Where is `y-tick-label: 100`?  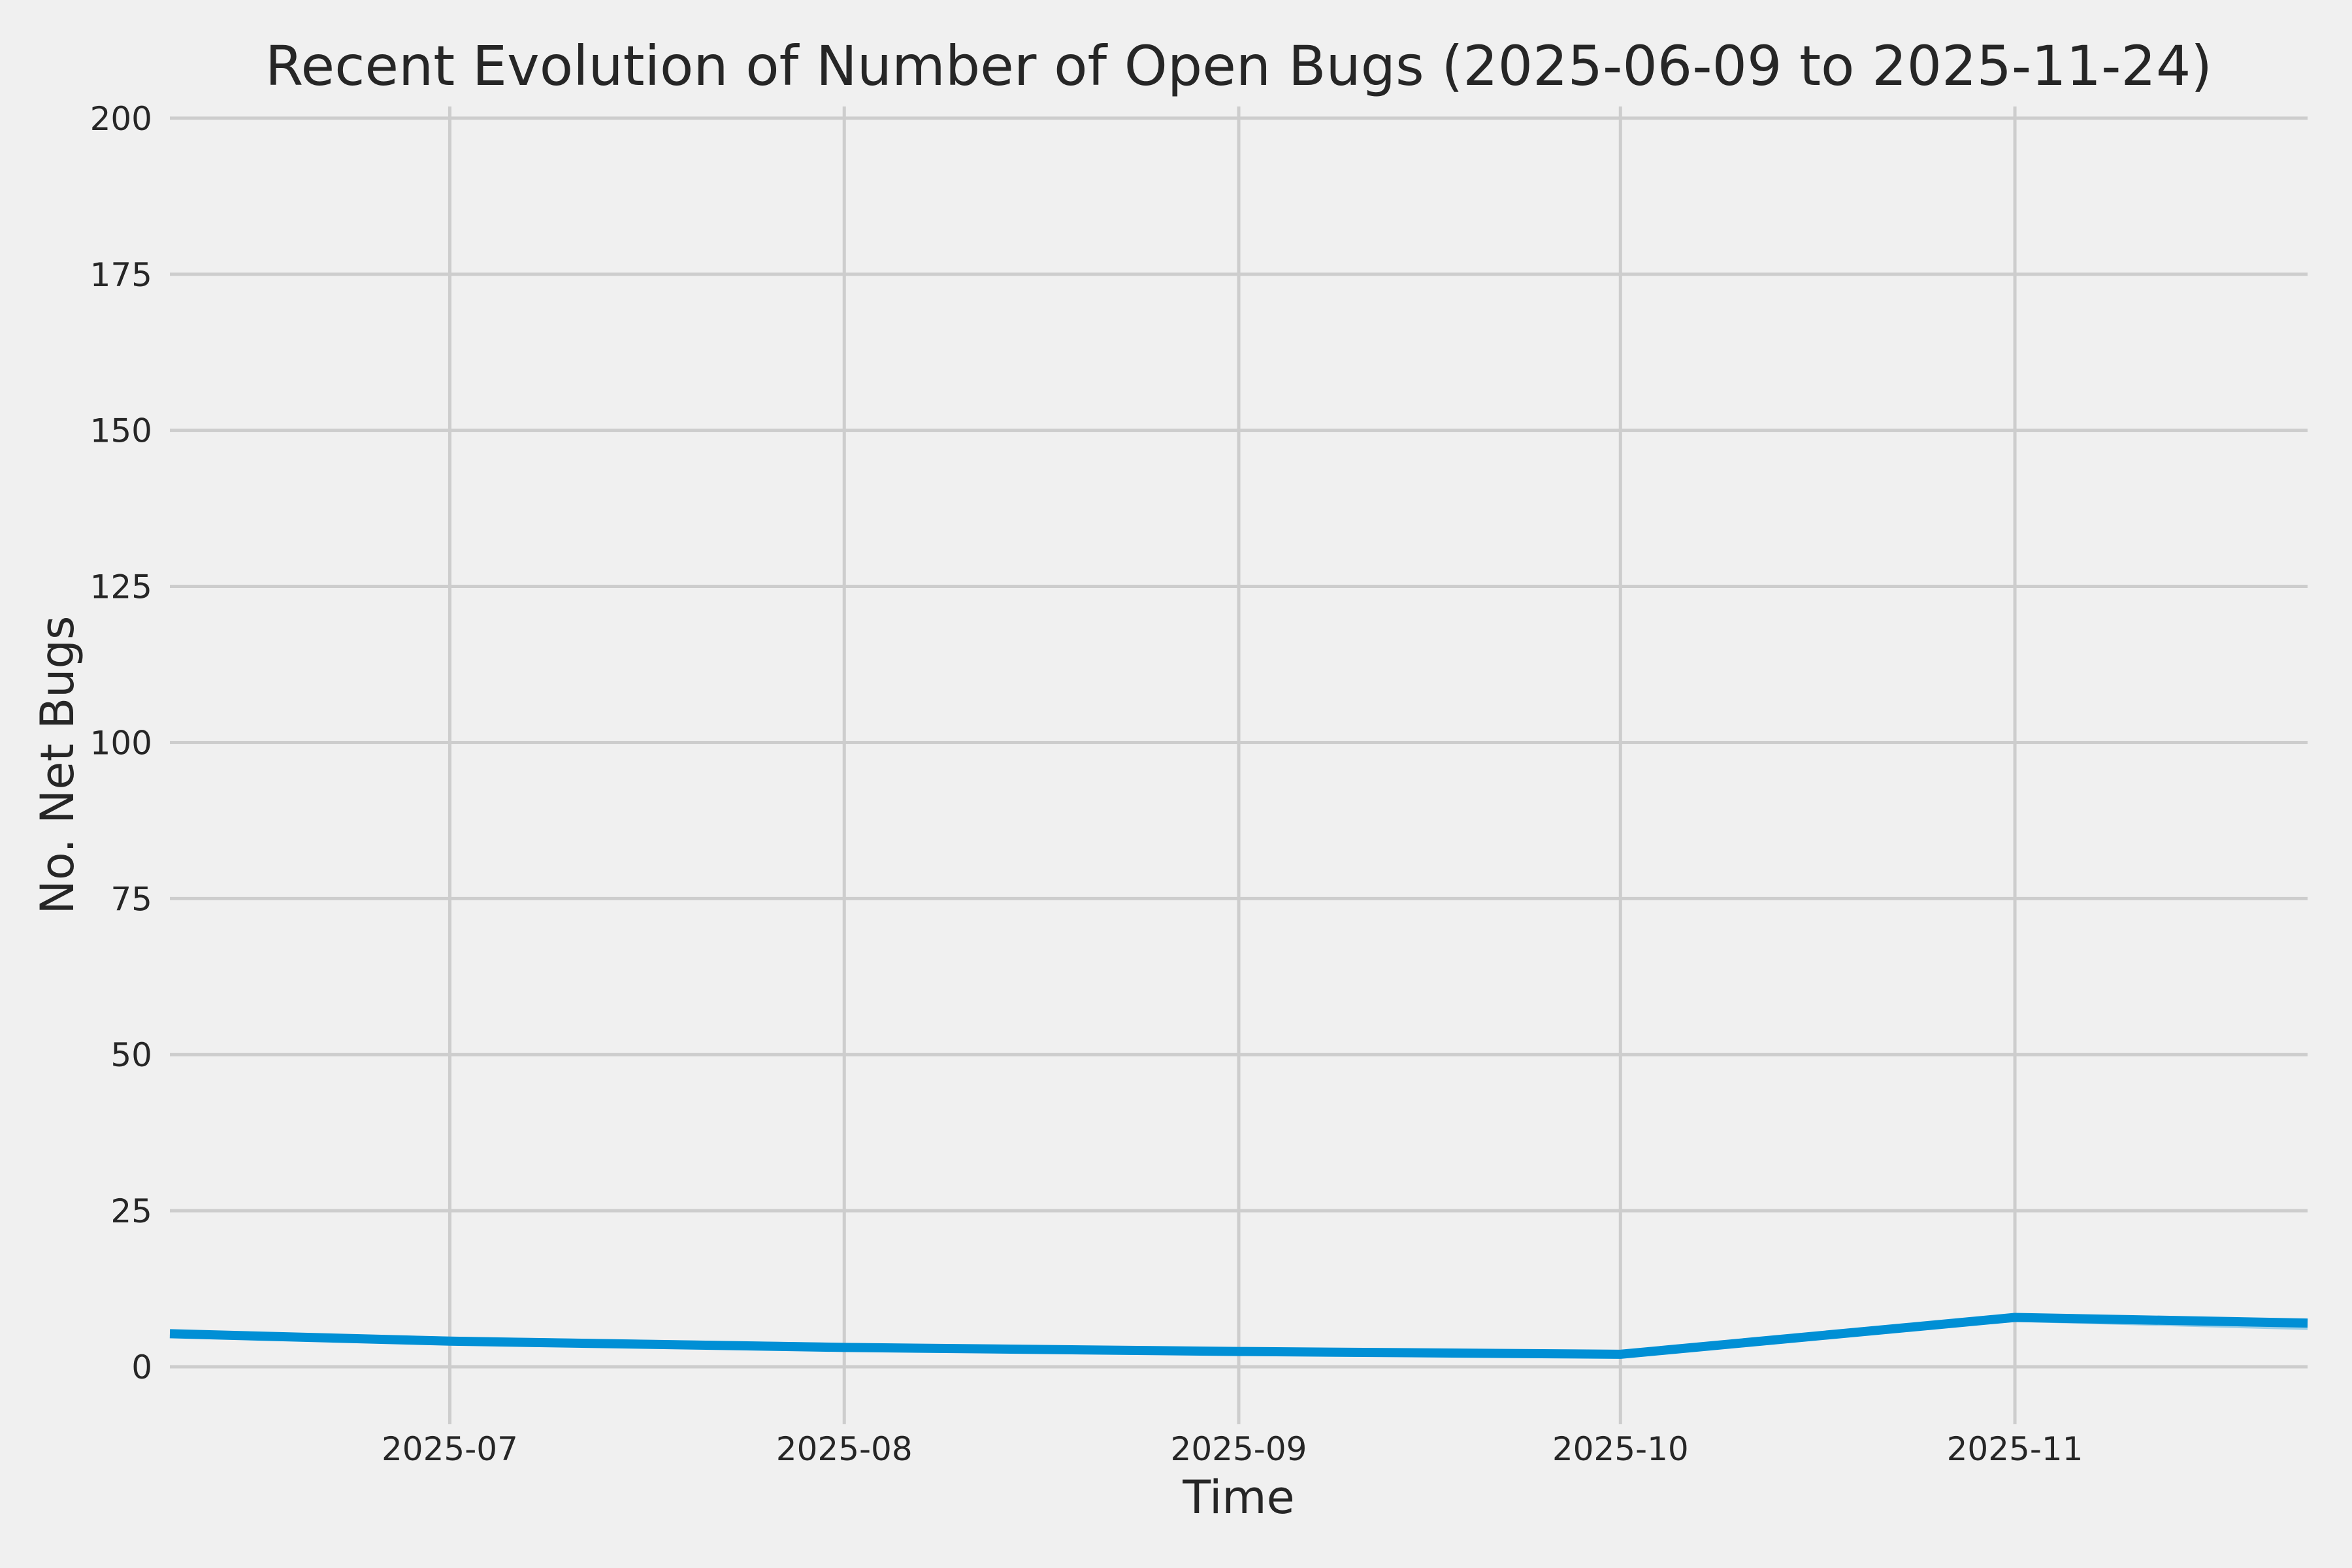
y-tick-label: 100 is located at coordinates (121, 743).